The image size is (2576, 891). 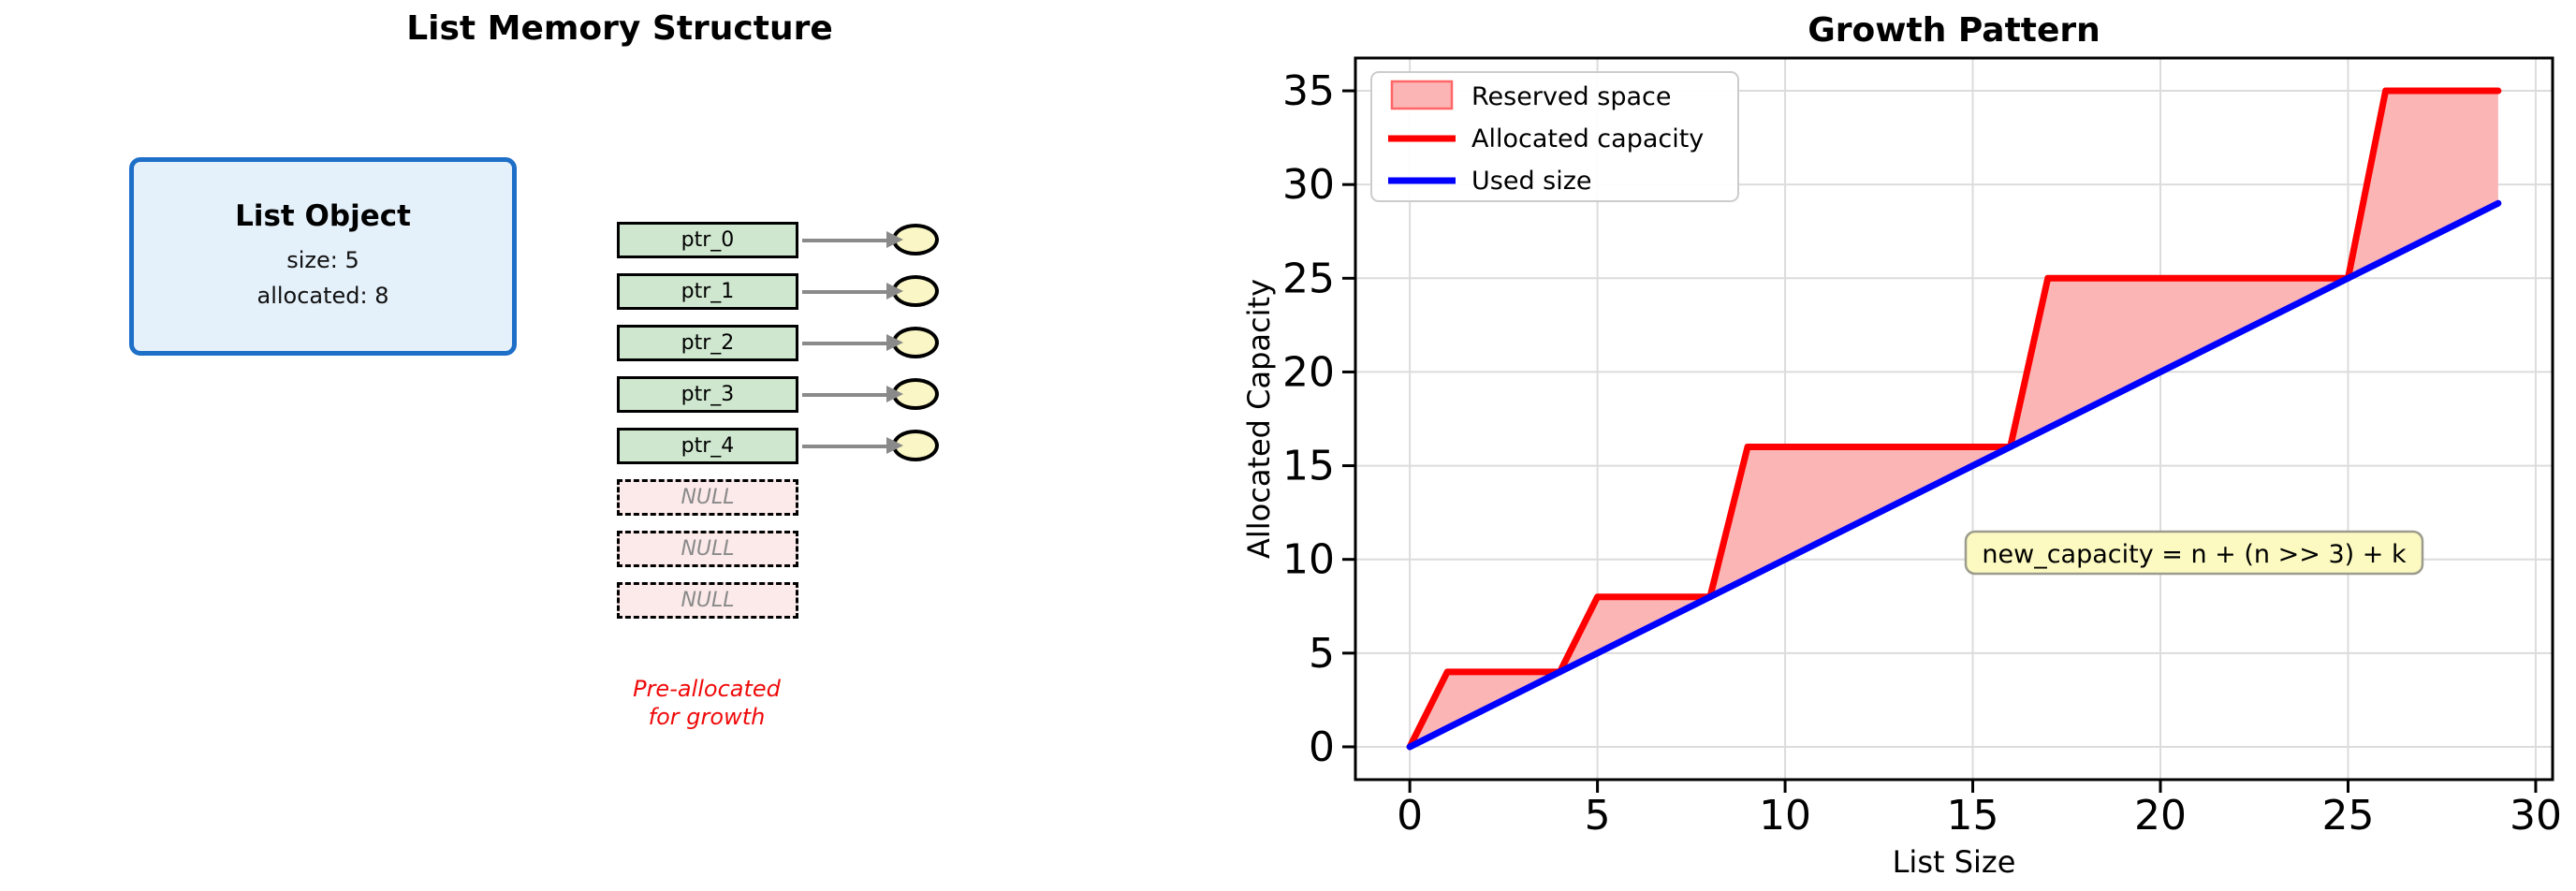 What do you see at coordinates (707, 703) in the screenshot?
I see `prealloc-note: Pre-allocated for growth` at bounding box center [707, 703].